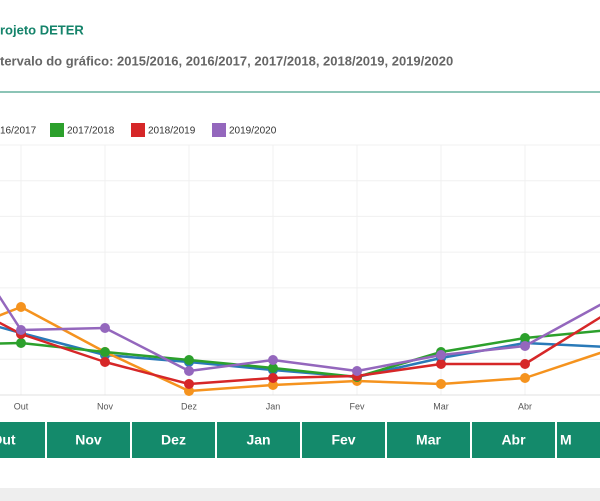  Describe the element at coordinates (105, 406) in the screenshot. I see `x-tick-label: Nov` at that location.